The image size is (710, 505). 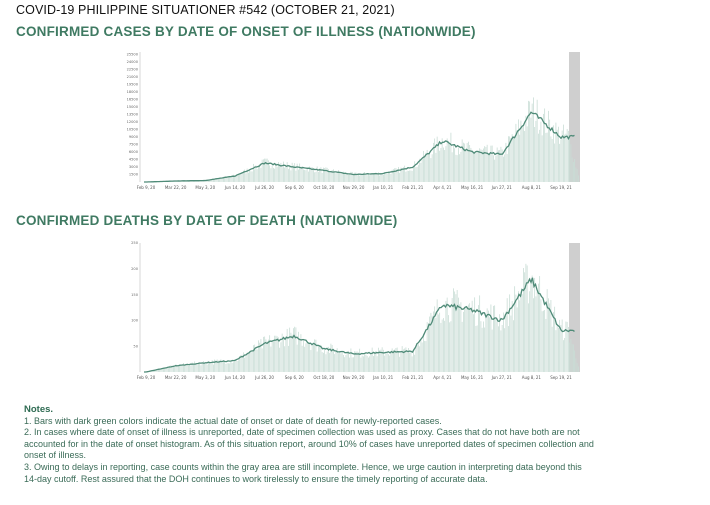 I want to click on x-tick-label: Jun 14, 20, so click(x=235, y=377).